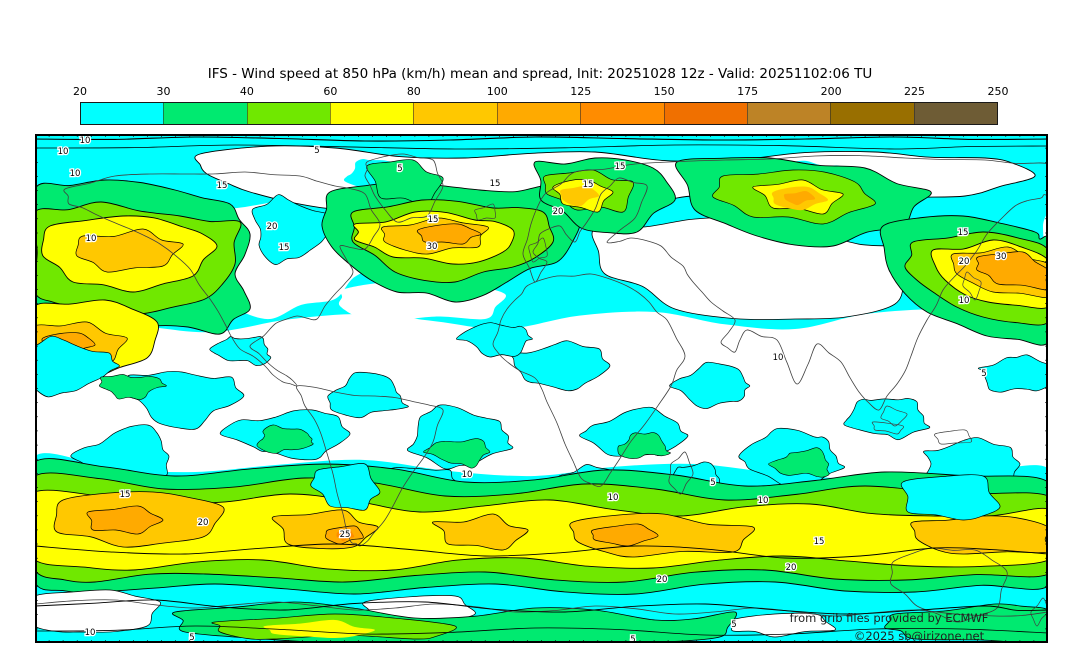 This screenshot has width=1080, height=658. Describe the element at coordinates (432, 247) in the screenshot. I see `contour-label: 30` at that location.